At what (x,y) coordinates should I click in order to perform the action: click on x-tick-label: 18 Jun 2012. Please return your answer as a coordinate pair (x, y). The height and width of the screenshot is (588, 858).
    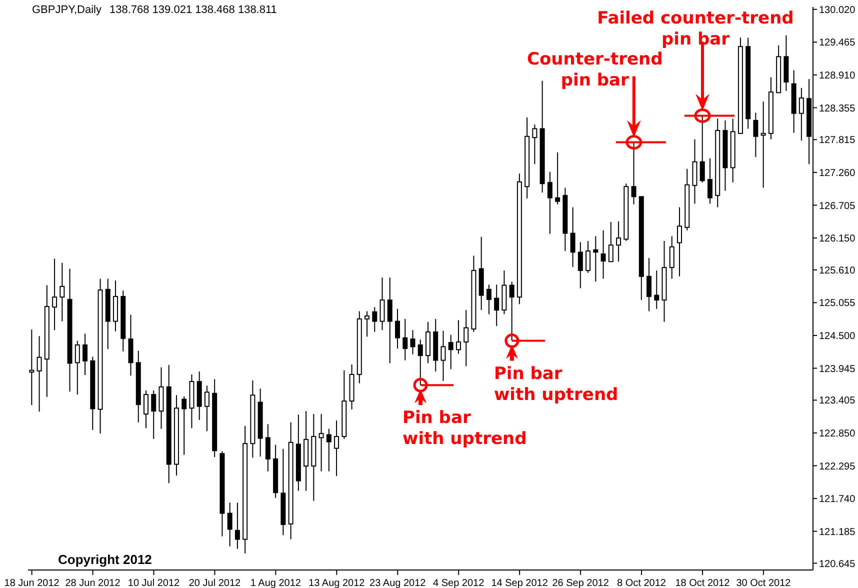
    Looking at the image, I should click on (32, 583).